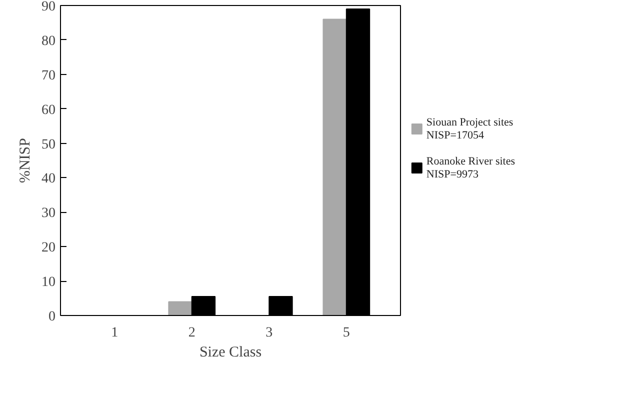  What do you see at coordinates (471, 168) in the screenshot?
I see `legend-label: Roanoke River sites NISP=9973` at bounding box center [471, 168].